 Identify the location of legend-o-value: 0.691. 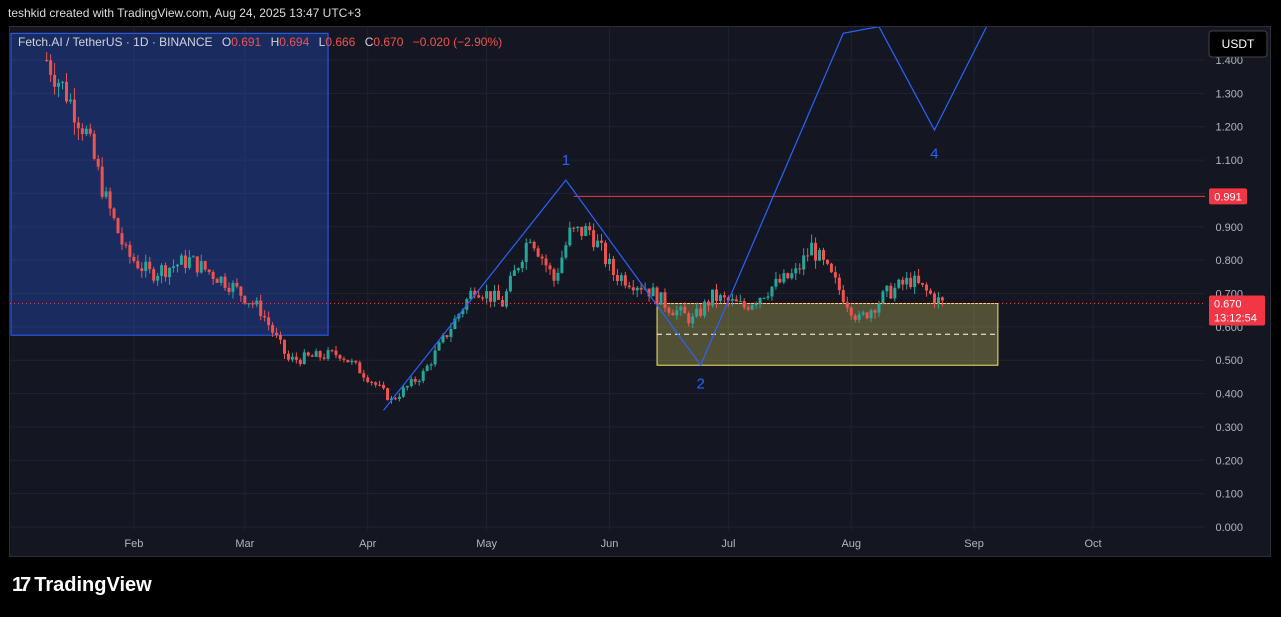
(246, 42).